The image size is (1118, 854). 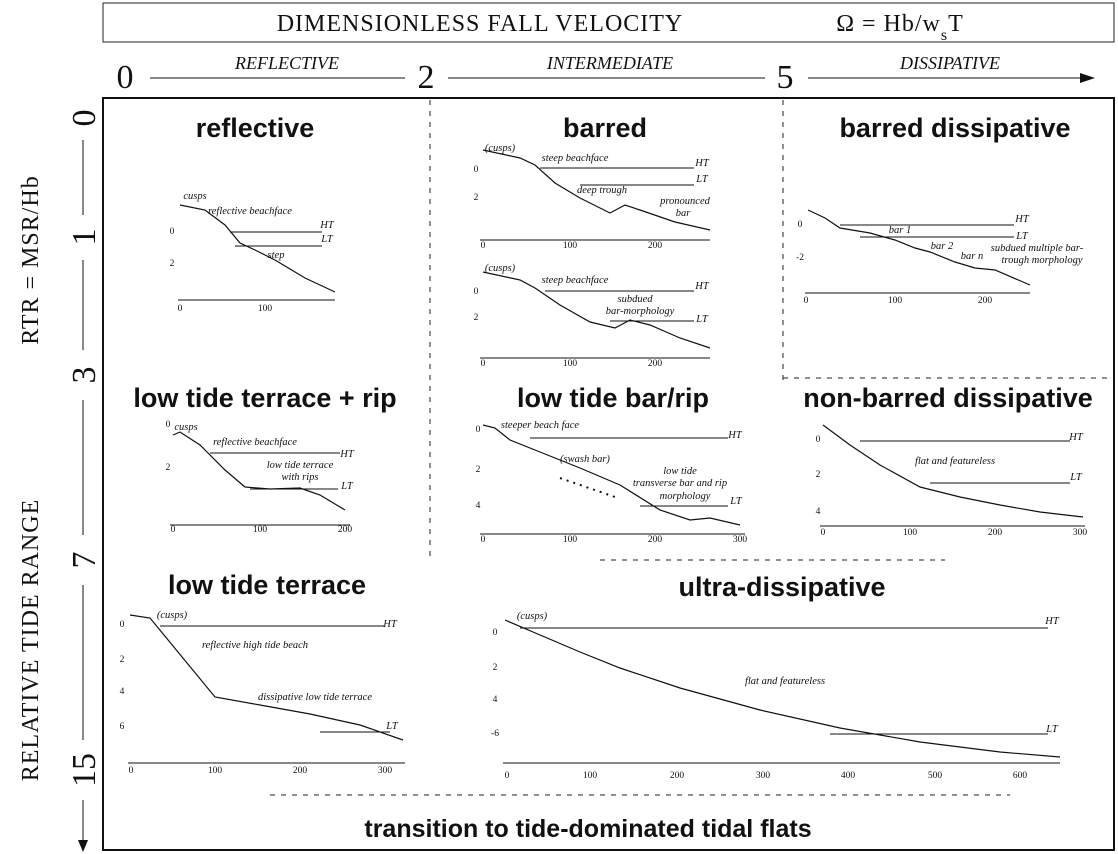 What do you see at coordinates (680, 471) in the screenshot?
I see `annotation: low tide` at bounding box center [680, 471].